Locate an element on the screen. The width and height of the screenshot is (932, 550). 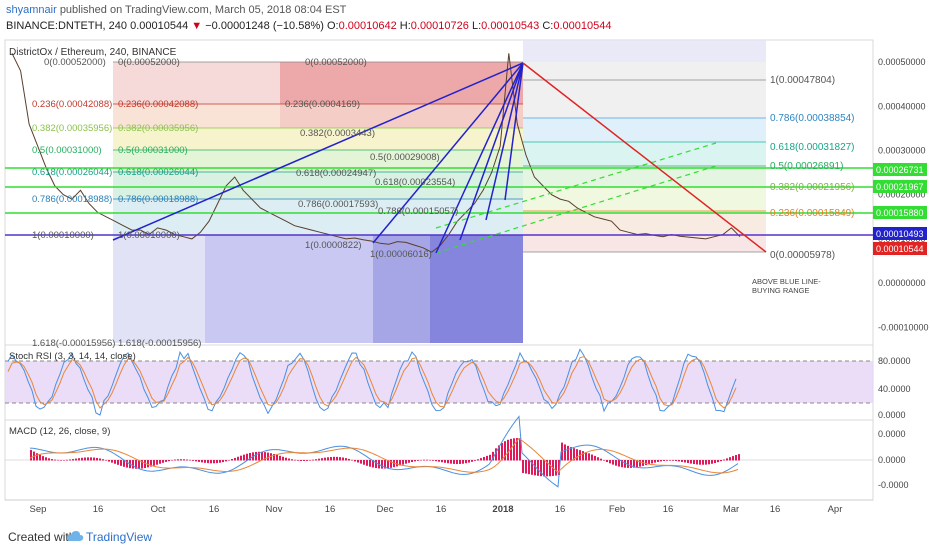
macd-axis: 0.0000 0.0000 -0.0000 is located at coordinates (893, 459).